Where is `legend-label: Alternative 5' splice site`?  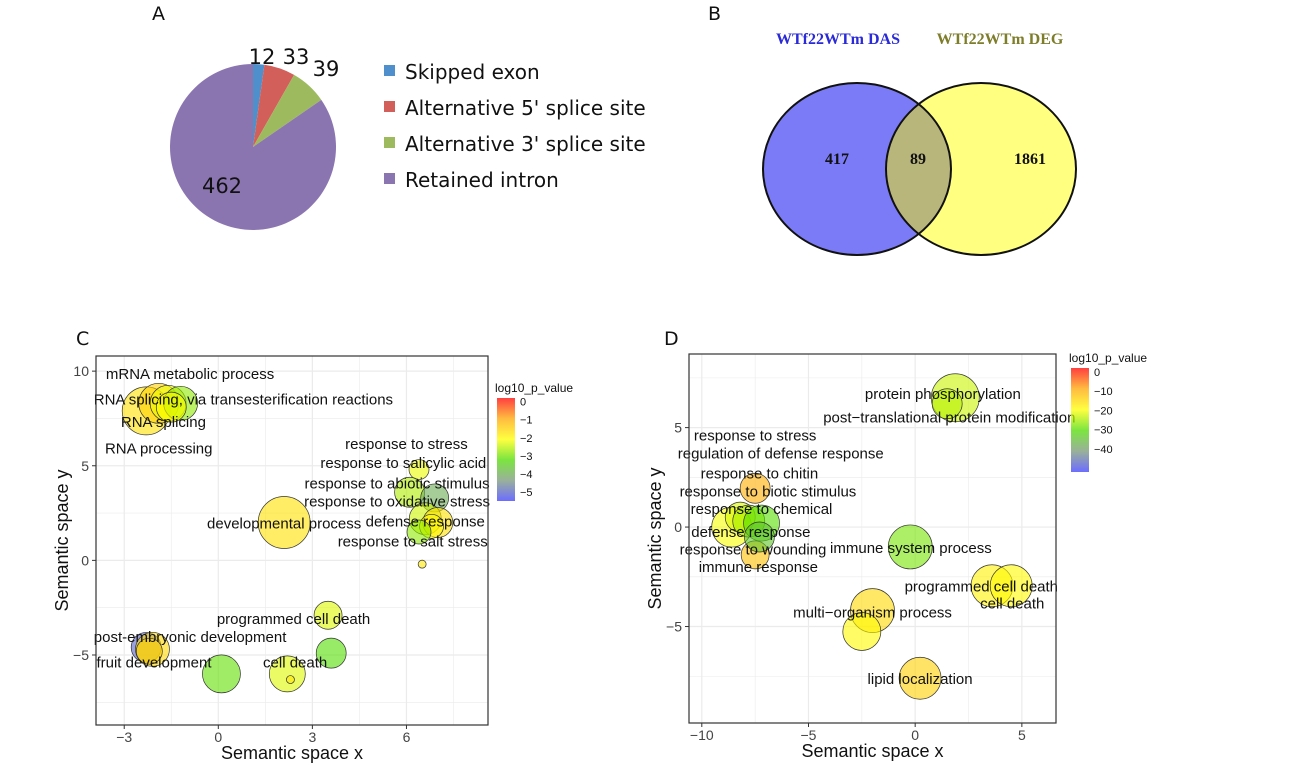 legend-label: Alternative 5' splice site is located at coordinates (525, 108).